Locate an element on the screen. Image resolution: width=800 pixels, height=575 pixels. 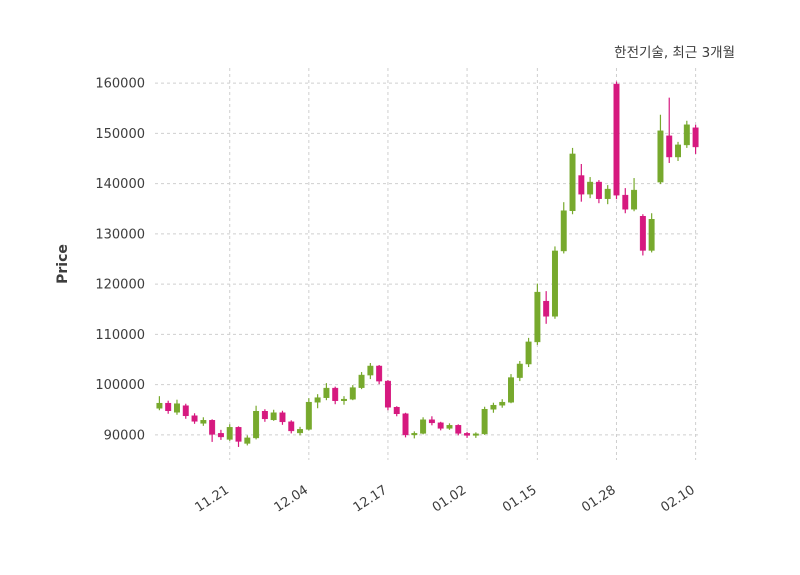
x-tick-label: 02.10 is located at coordinates (677, 499).